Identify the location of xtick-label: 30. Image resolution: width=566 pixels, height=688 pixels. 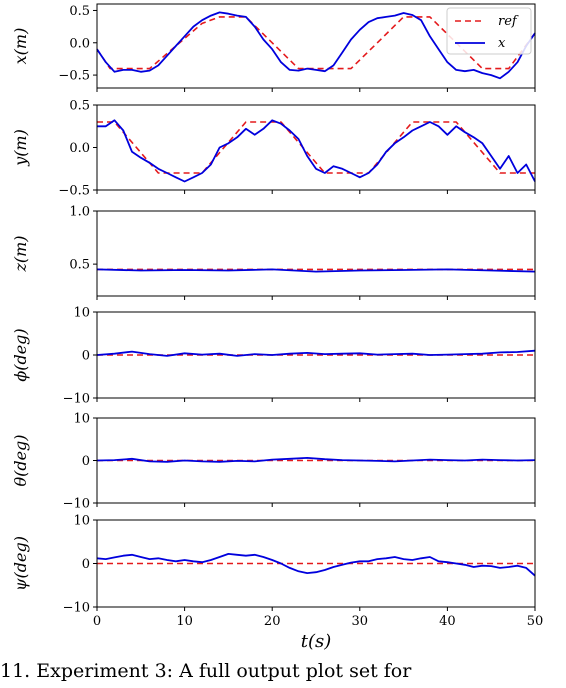
(360, 621).